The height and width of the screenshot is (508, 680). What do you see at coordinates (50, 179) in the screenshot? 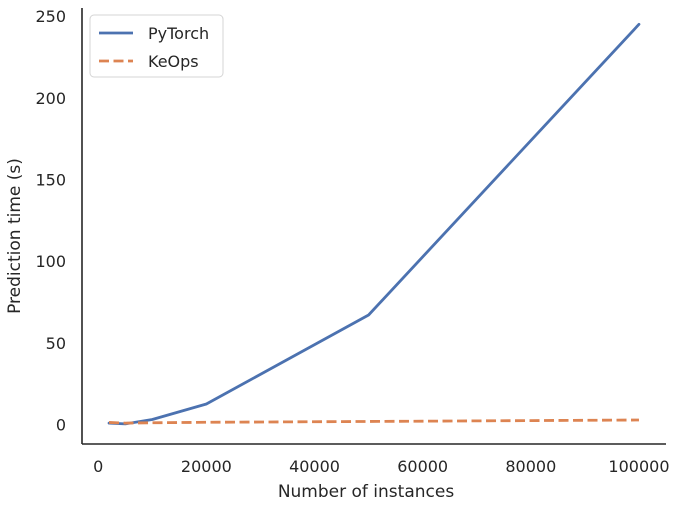
I see `y-tick-label: 150` at bounding box center [50, 179].